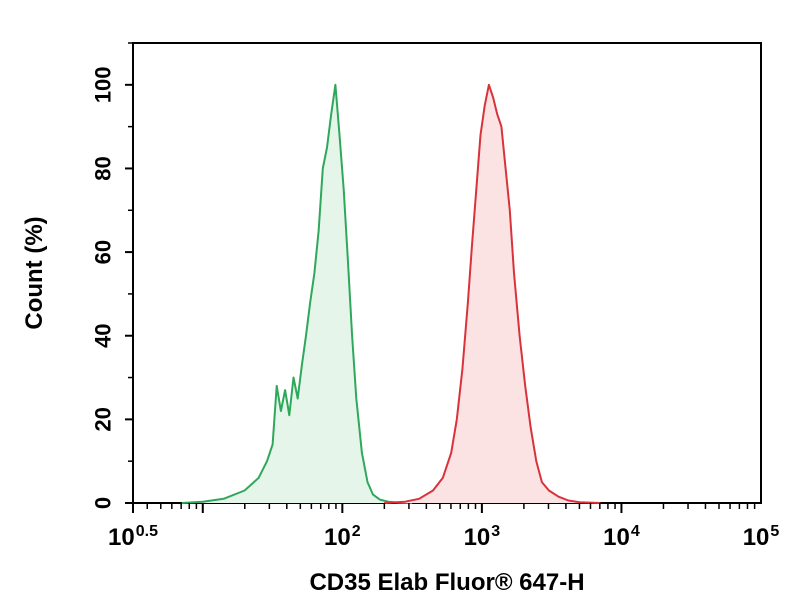 The image size is (804, 600). I want to click on y-axis-label: Count (%), so click(34, 272).